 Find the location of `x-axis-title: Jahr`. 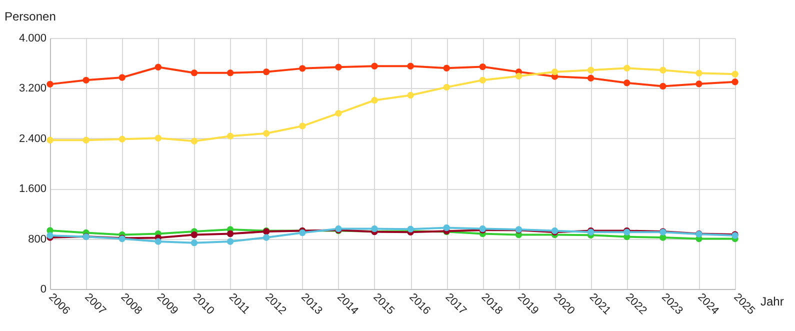

x-axis-title: Jahr is located at coordinates (772, 301).